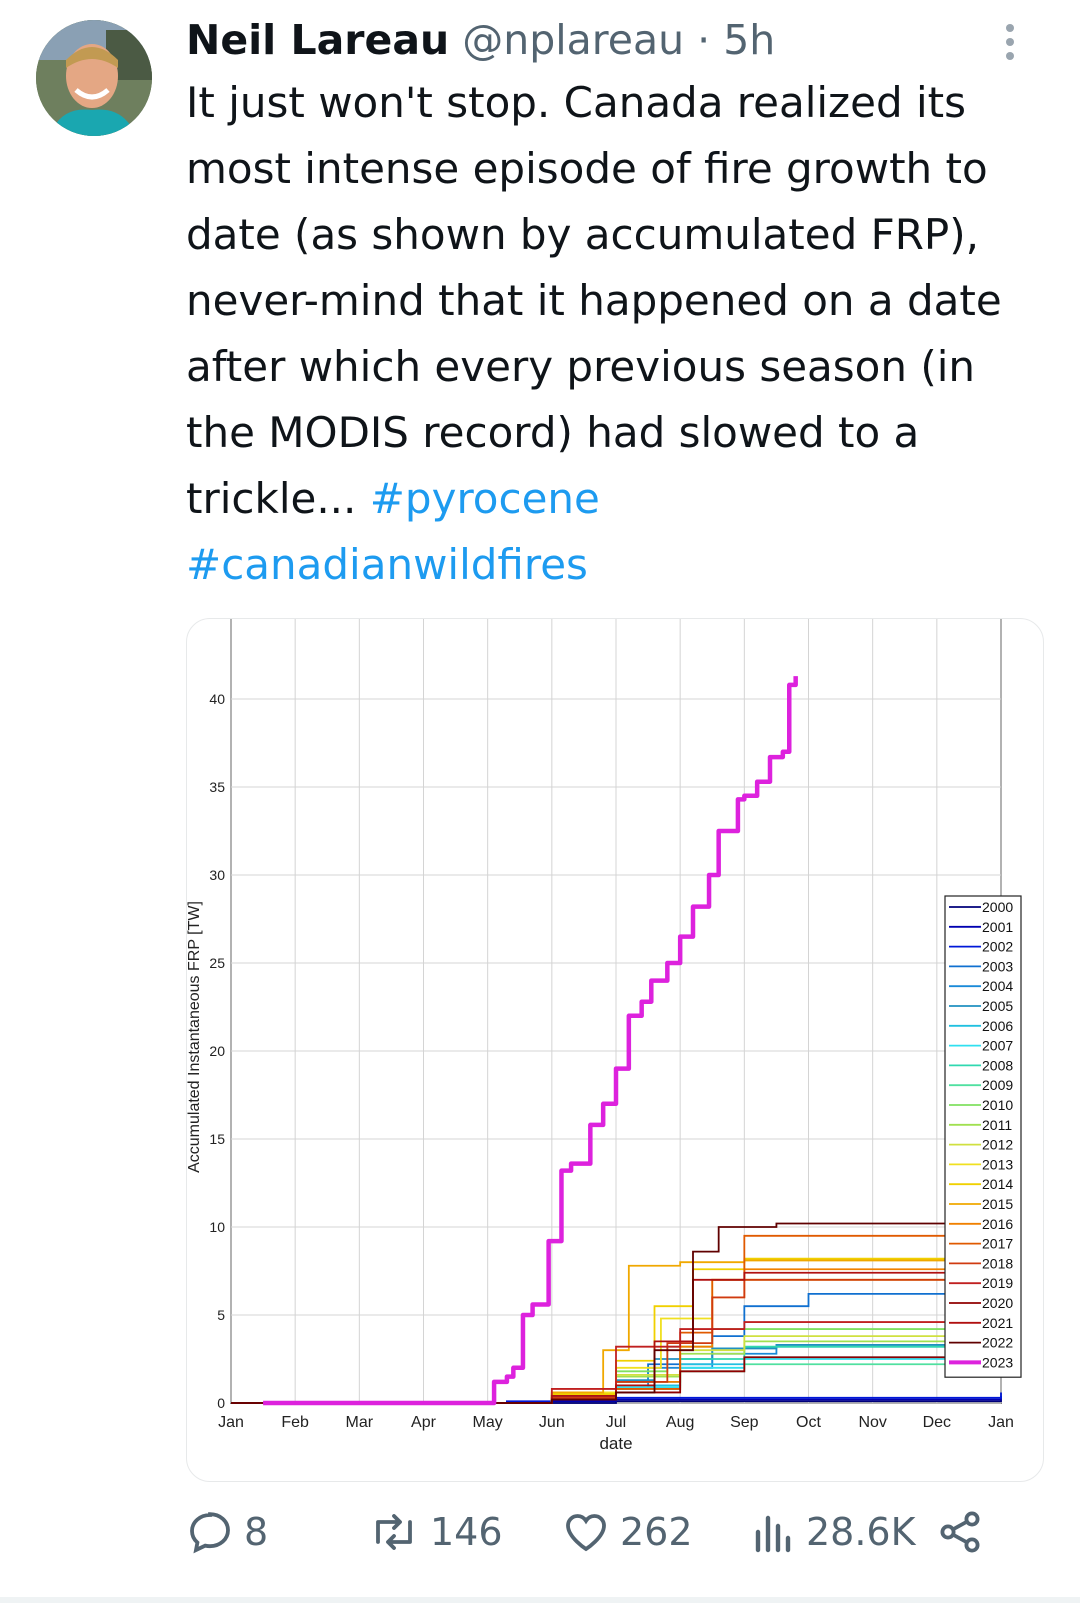 The width and height of the screenshot is (1080, 1603). Describe the element at coordinates (615, 1443) in the screenshot. I see `x-axis-label: date` at that location.